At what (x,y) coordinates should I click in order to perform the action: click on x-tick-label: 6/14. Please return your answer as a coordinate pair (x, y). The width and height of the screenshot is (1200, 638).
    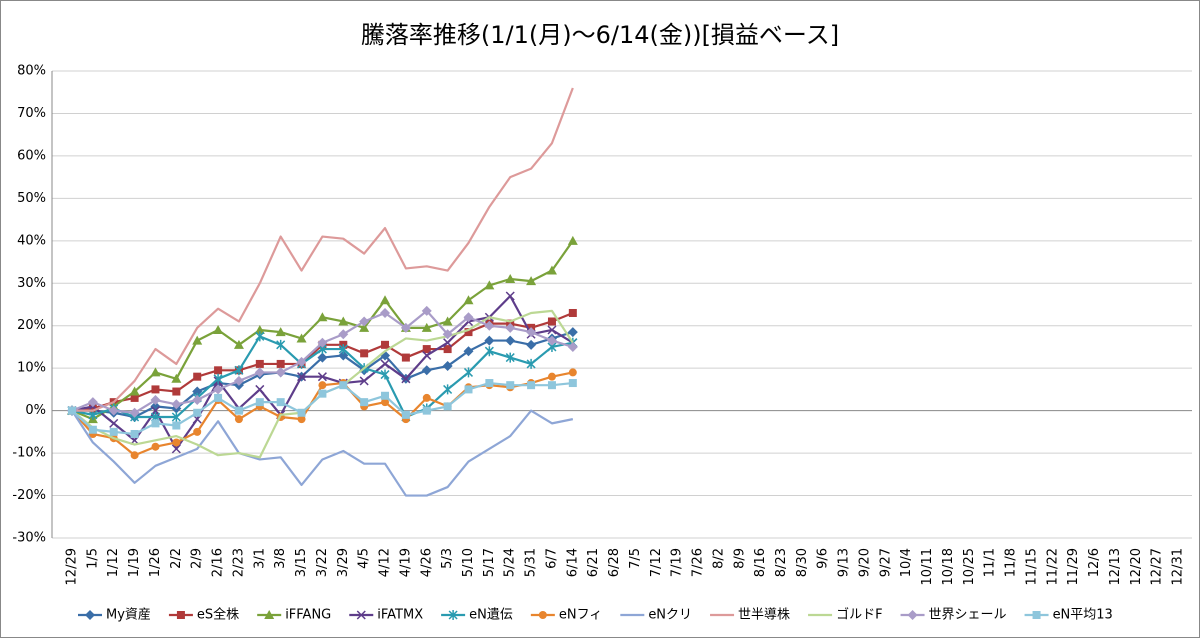
    Looking at the image, I should click on (572, 562).